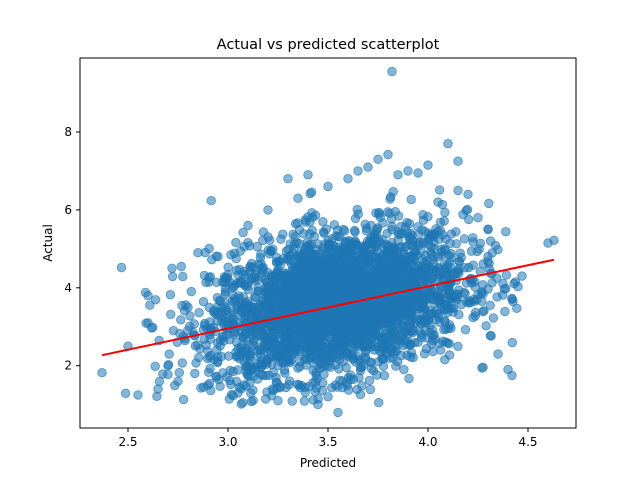 The width and height of the screenshot is (640, 480). What do you see at coordinates (68, 132) in the screenshot?
I see `y-tick-label: 8` at bounding box center [68, 132].